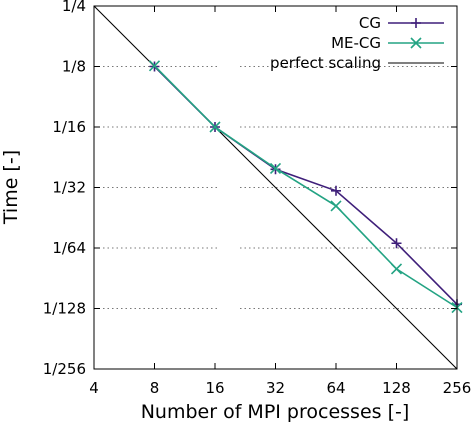 This screenshot has width=474, height=429. I want to click on y-tick-label: 1/8, so click(74, 67).